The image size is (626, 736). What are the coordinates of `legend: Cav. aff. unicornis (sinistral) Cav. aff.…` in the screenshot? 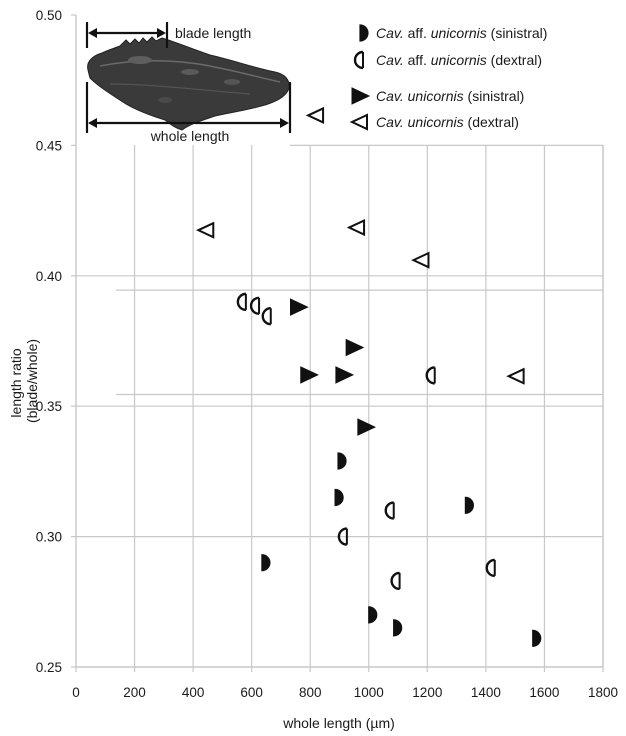 It's located at (448, 77).